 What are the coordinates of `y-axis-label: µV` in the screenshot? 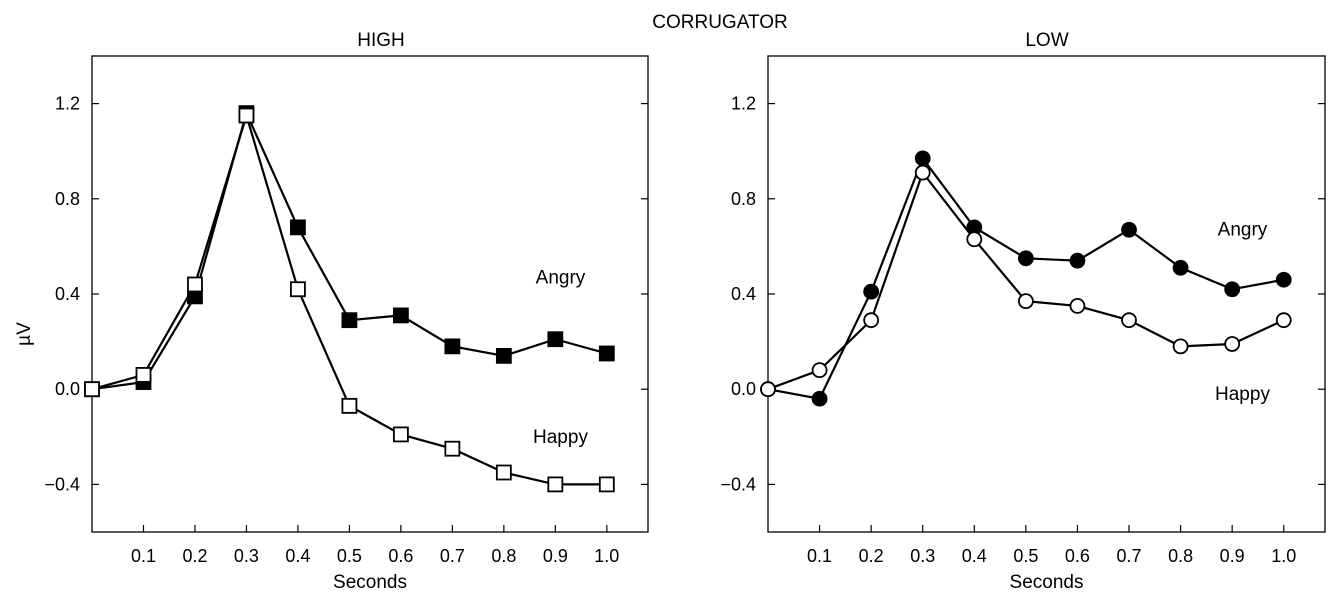 It's located at (24, 334).